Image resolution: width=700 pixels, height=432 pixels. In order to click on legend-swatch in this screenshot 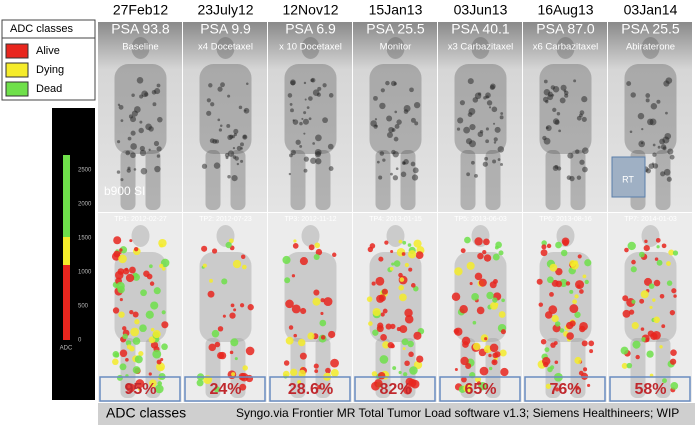, I will do `click(17, 70)`.